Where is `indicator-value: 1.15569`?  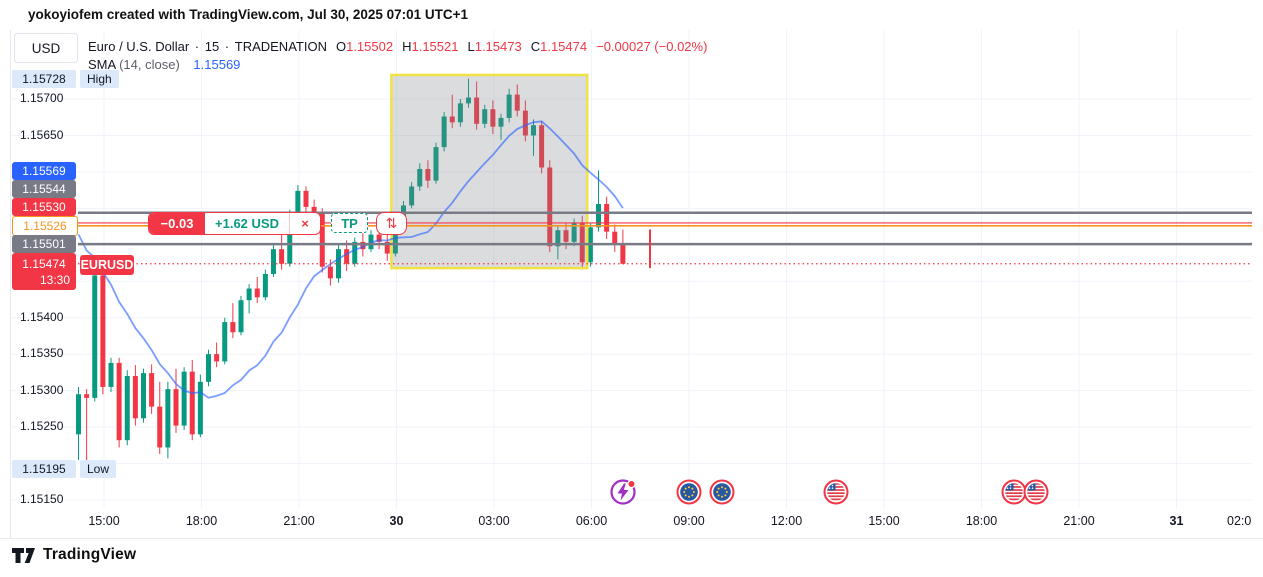 indicator-value: 1.15569 is located at coordinates (217, 64).